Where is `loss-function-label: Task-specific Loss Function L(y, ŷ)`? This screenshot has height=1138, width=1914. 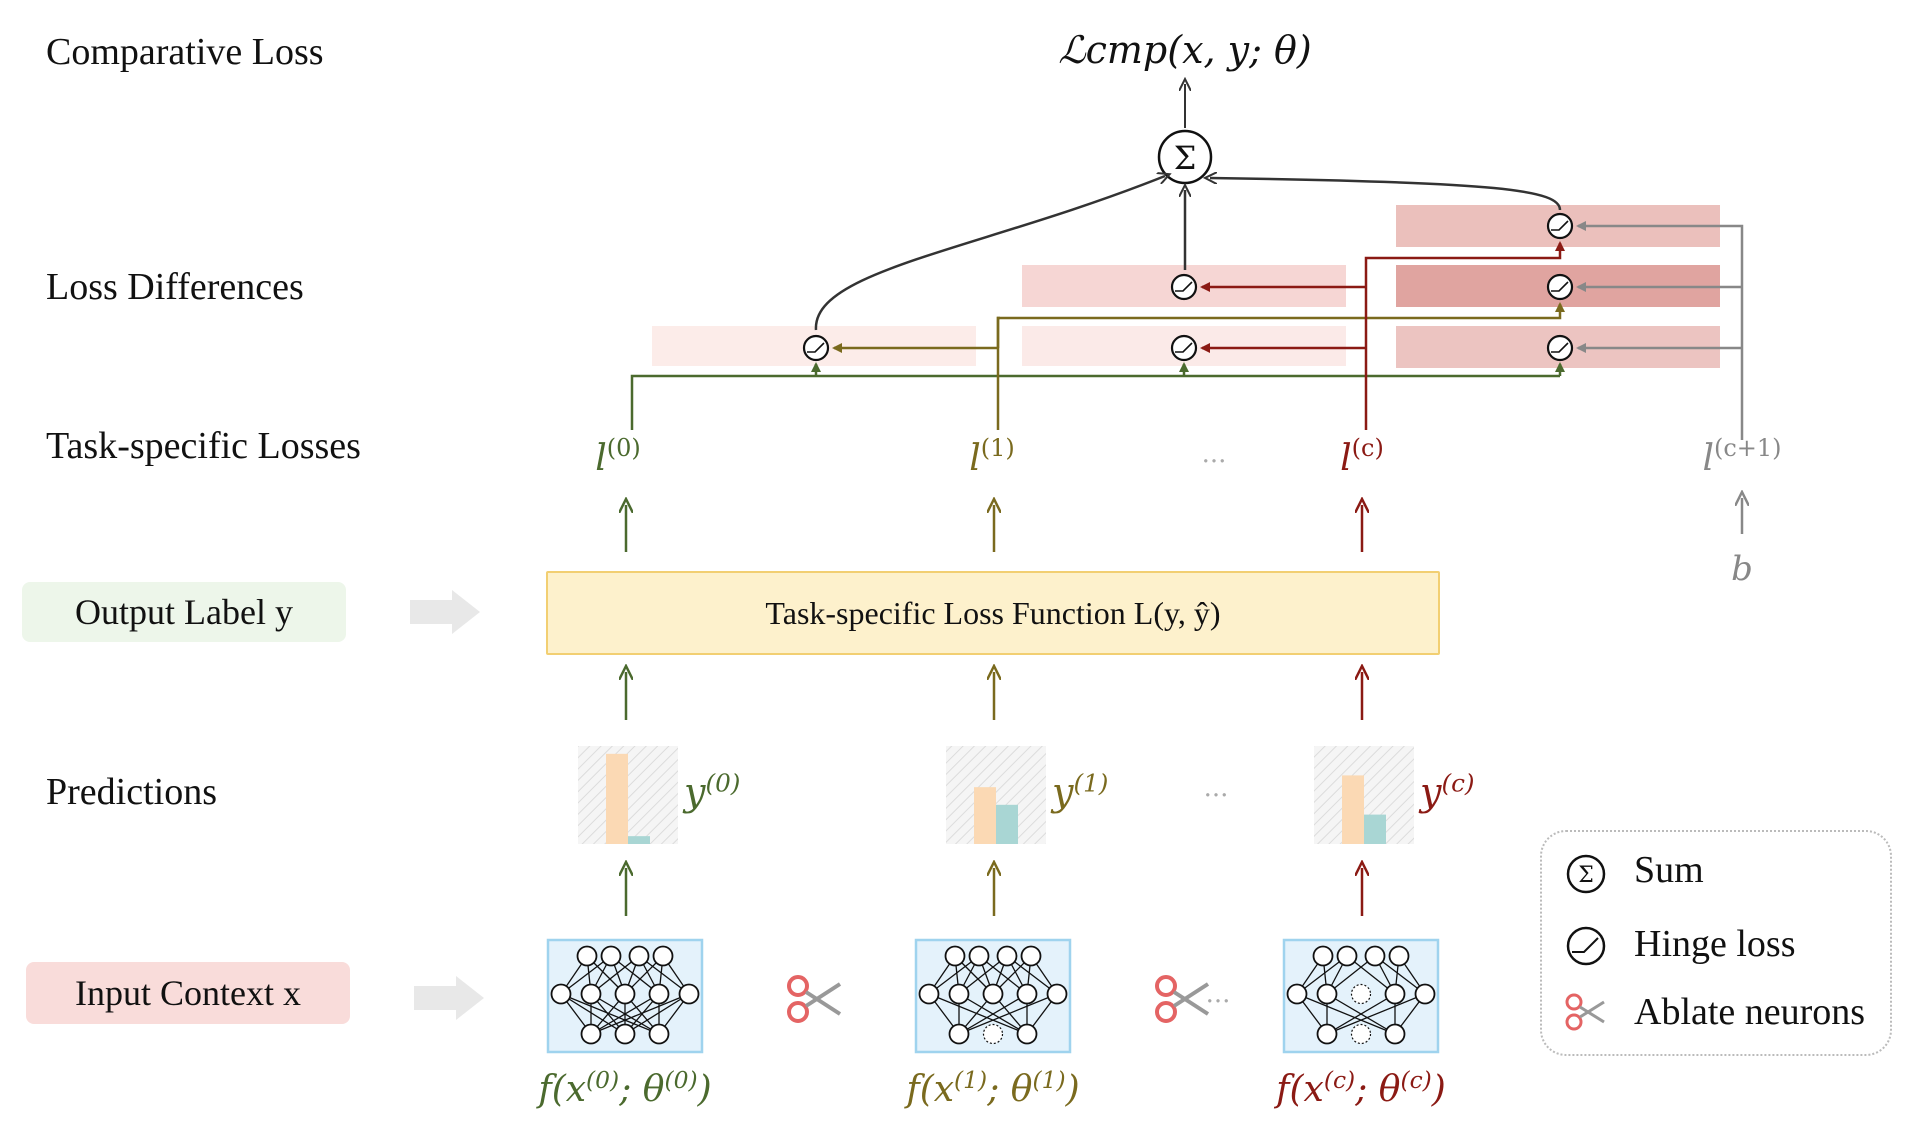 loss-function-label: Task-specific Loss Function L(y, ŷ) is located at coordinates (993, 612).